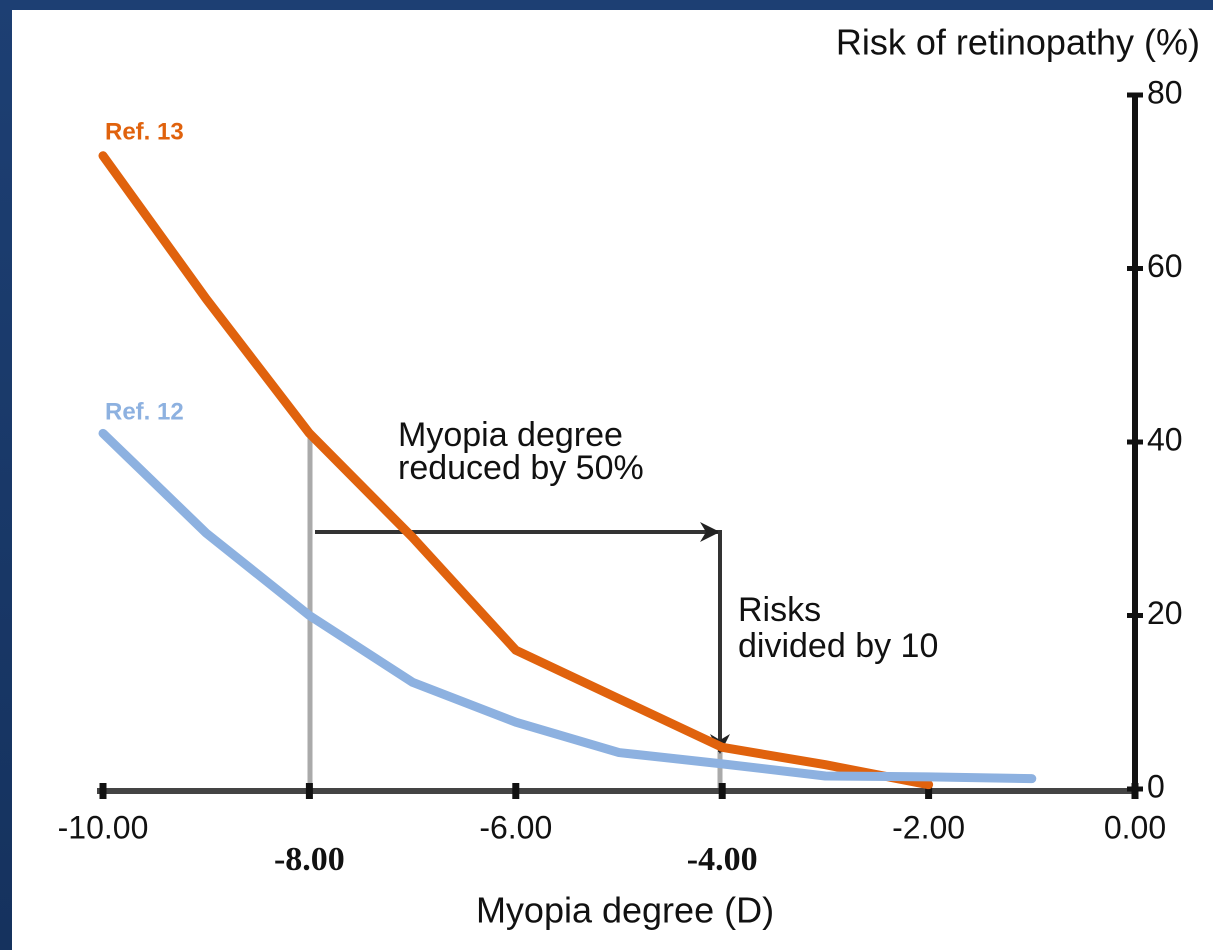 The width and height of the screenshot is (1213, 950). Describe the element at coordinates (1165, 92) in the screenshot. I see `y-tick-label: 80` at that location.